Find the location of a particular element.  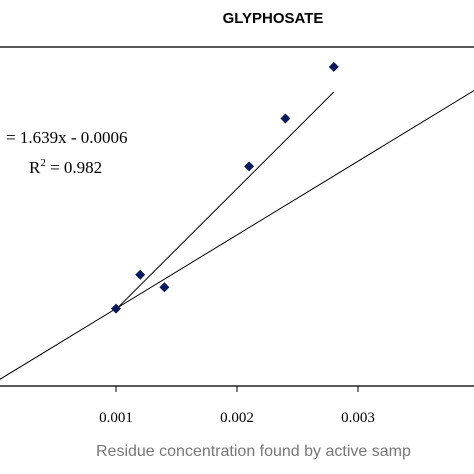

regression-equation: = 1.639x - 0.0006 is located at coordinates (67, 137).